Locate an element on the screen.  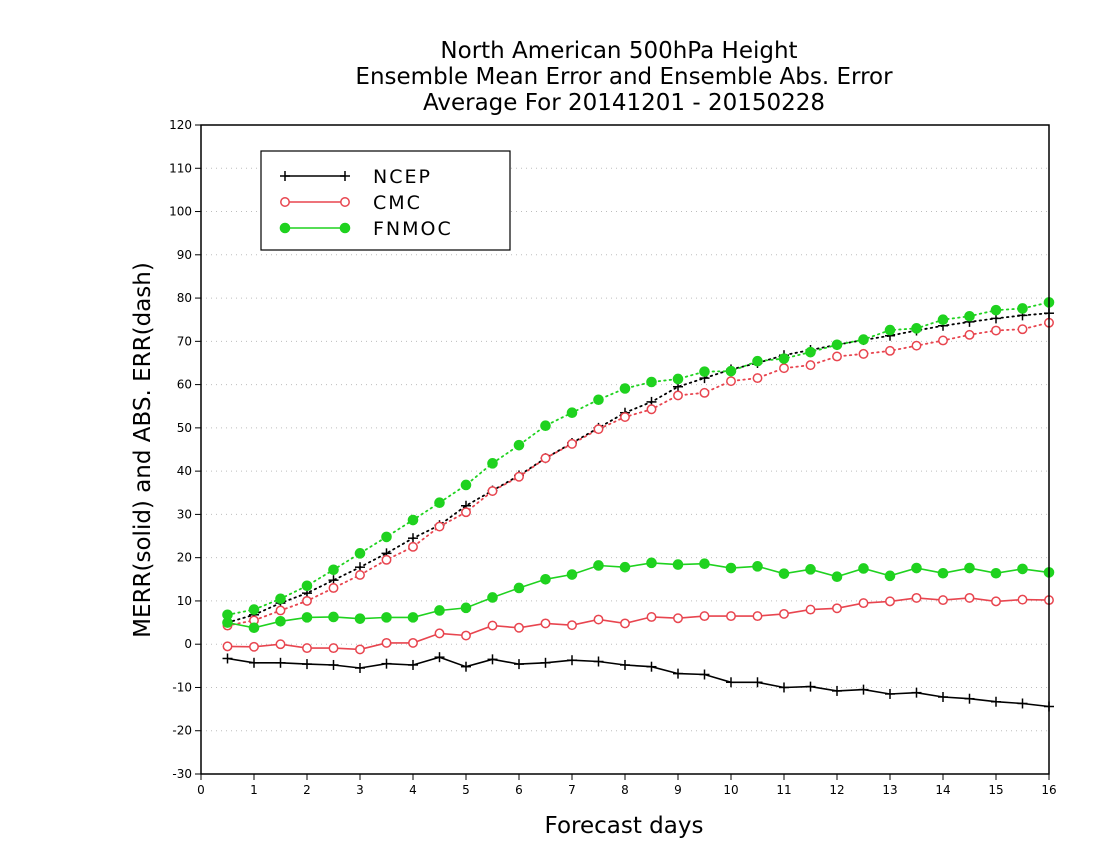
y-tick-label: 0 is located at coordinates (188, 644).